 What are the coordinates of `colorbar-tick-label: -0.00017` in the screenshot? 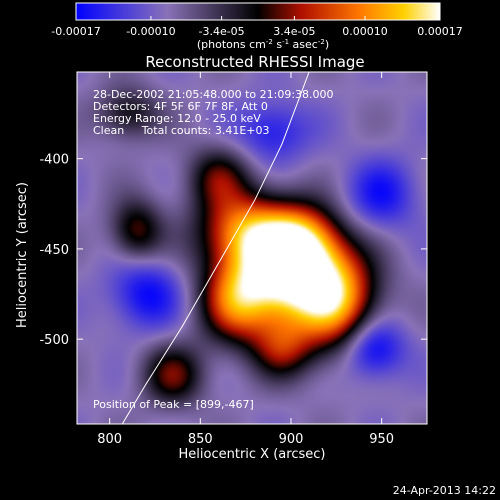 It's located at (75, 31).